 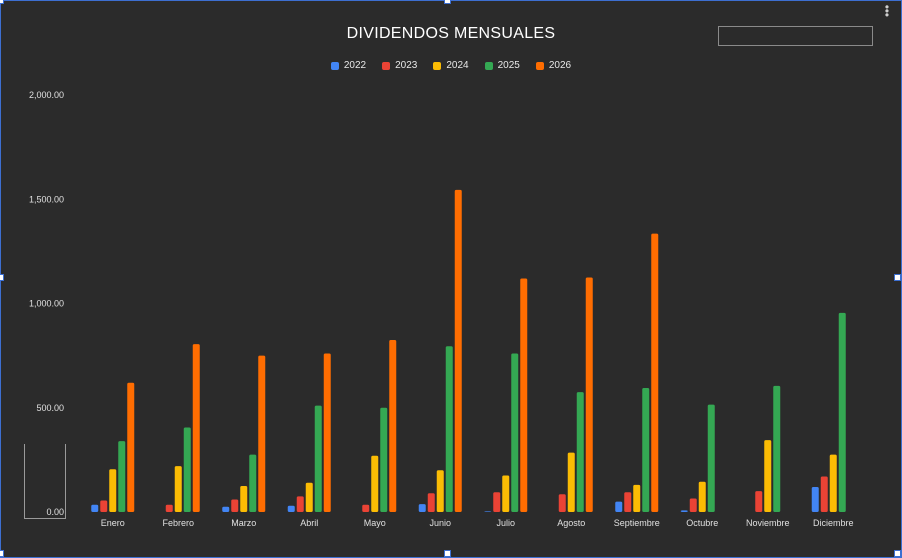 What do you see at coordinates (777, 448) in the screenshot?
I see `bar-2025-noviembre` at bounding box center [777, 448].